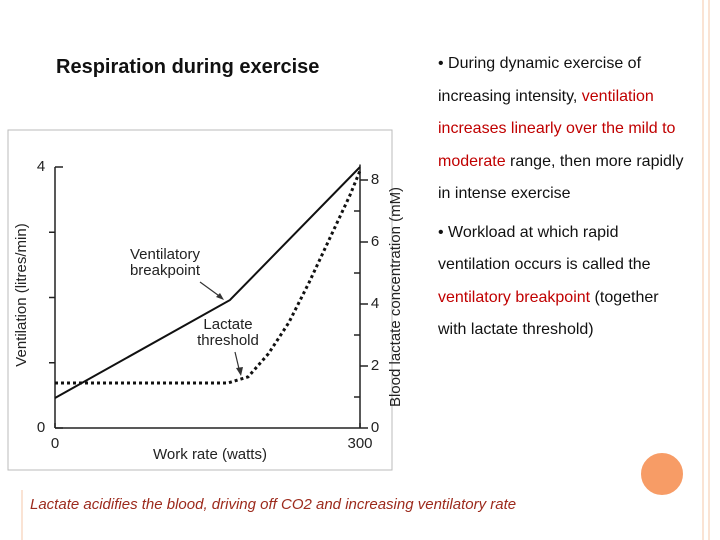  I want to click on decor-circle, so click(662, 474).